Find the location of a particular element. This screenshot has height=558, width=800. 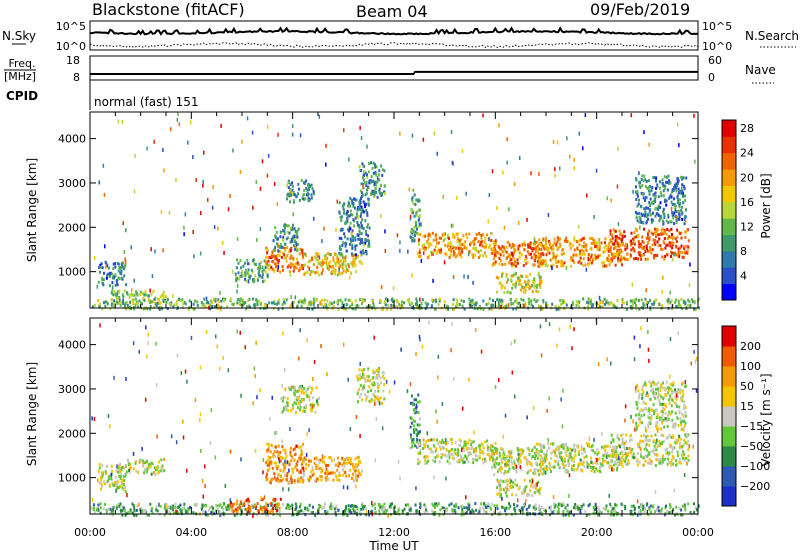

freq-nave-panel: Freq. [MHz] 18 8 60 0 Nave is located at coordinates (390, 69).